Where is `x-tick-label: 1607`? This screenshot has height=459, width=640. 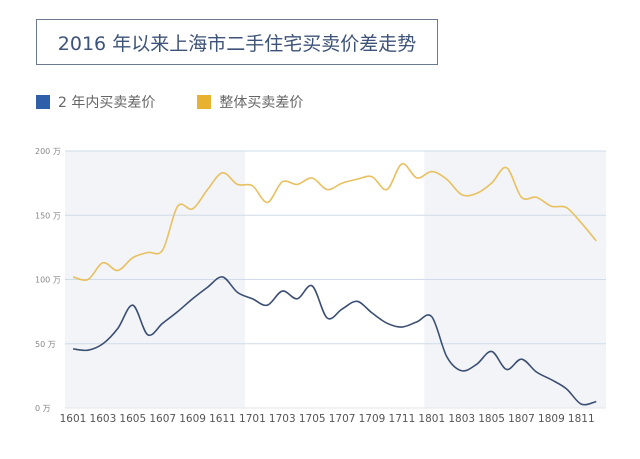
x-tick-label: 1607 is located at coordinates (162, 419).